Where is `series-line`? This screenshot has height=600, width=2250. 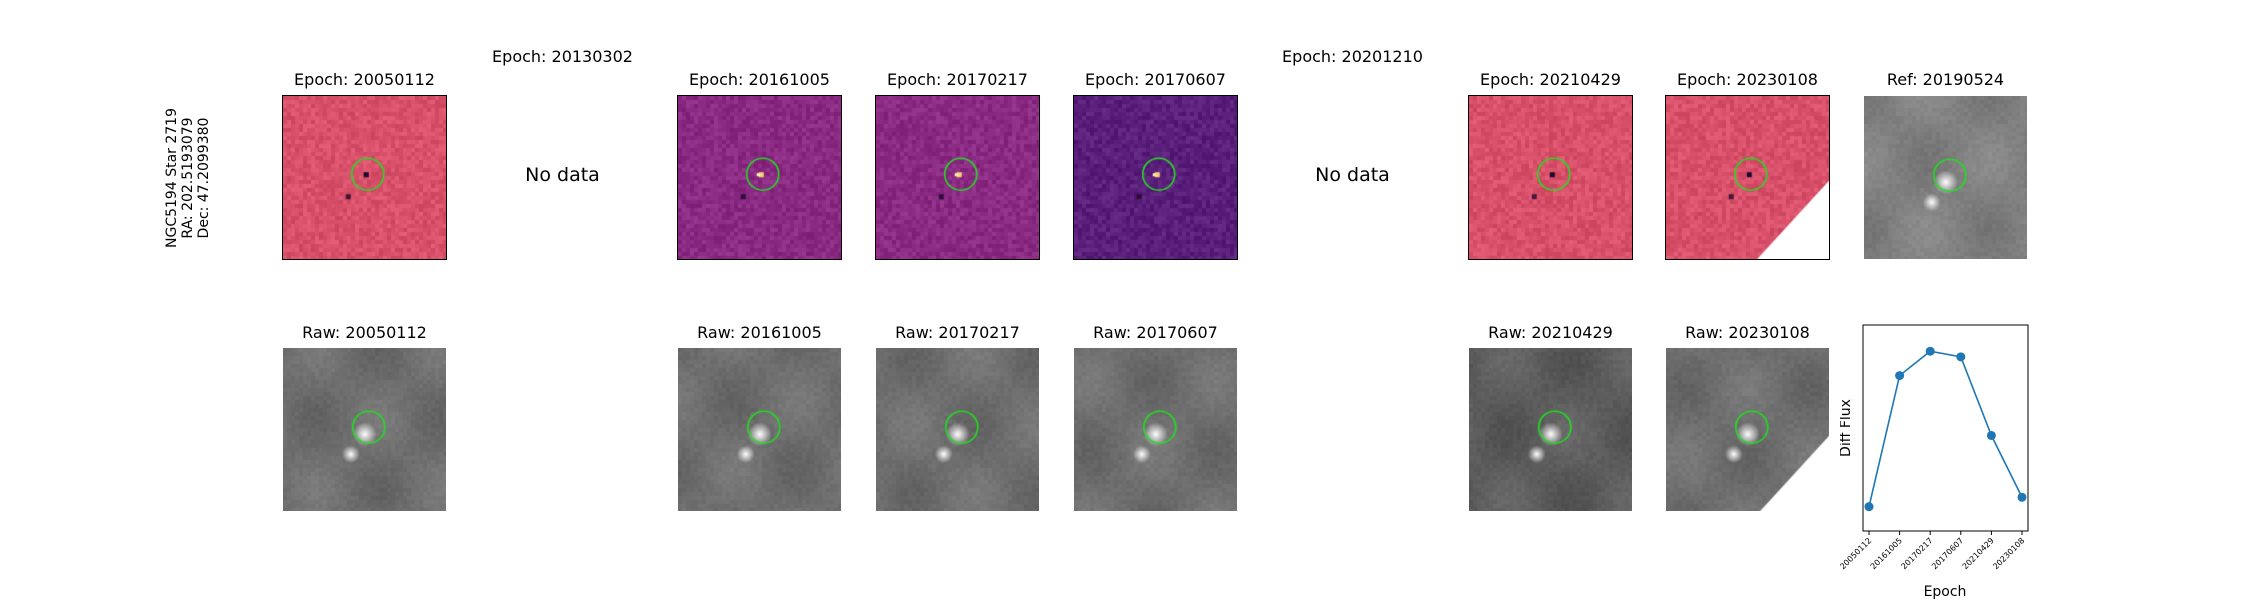
series-line is located at coordinates (1945, 428).